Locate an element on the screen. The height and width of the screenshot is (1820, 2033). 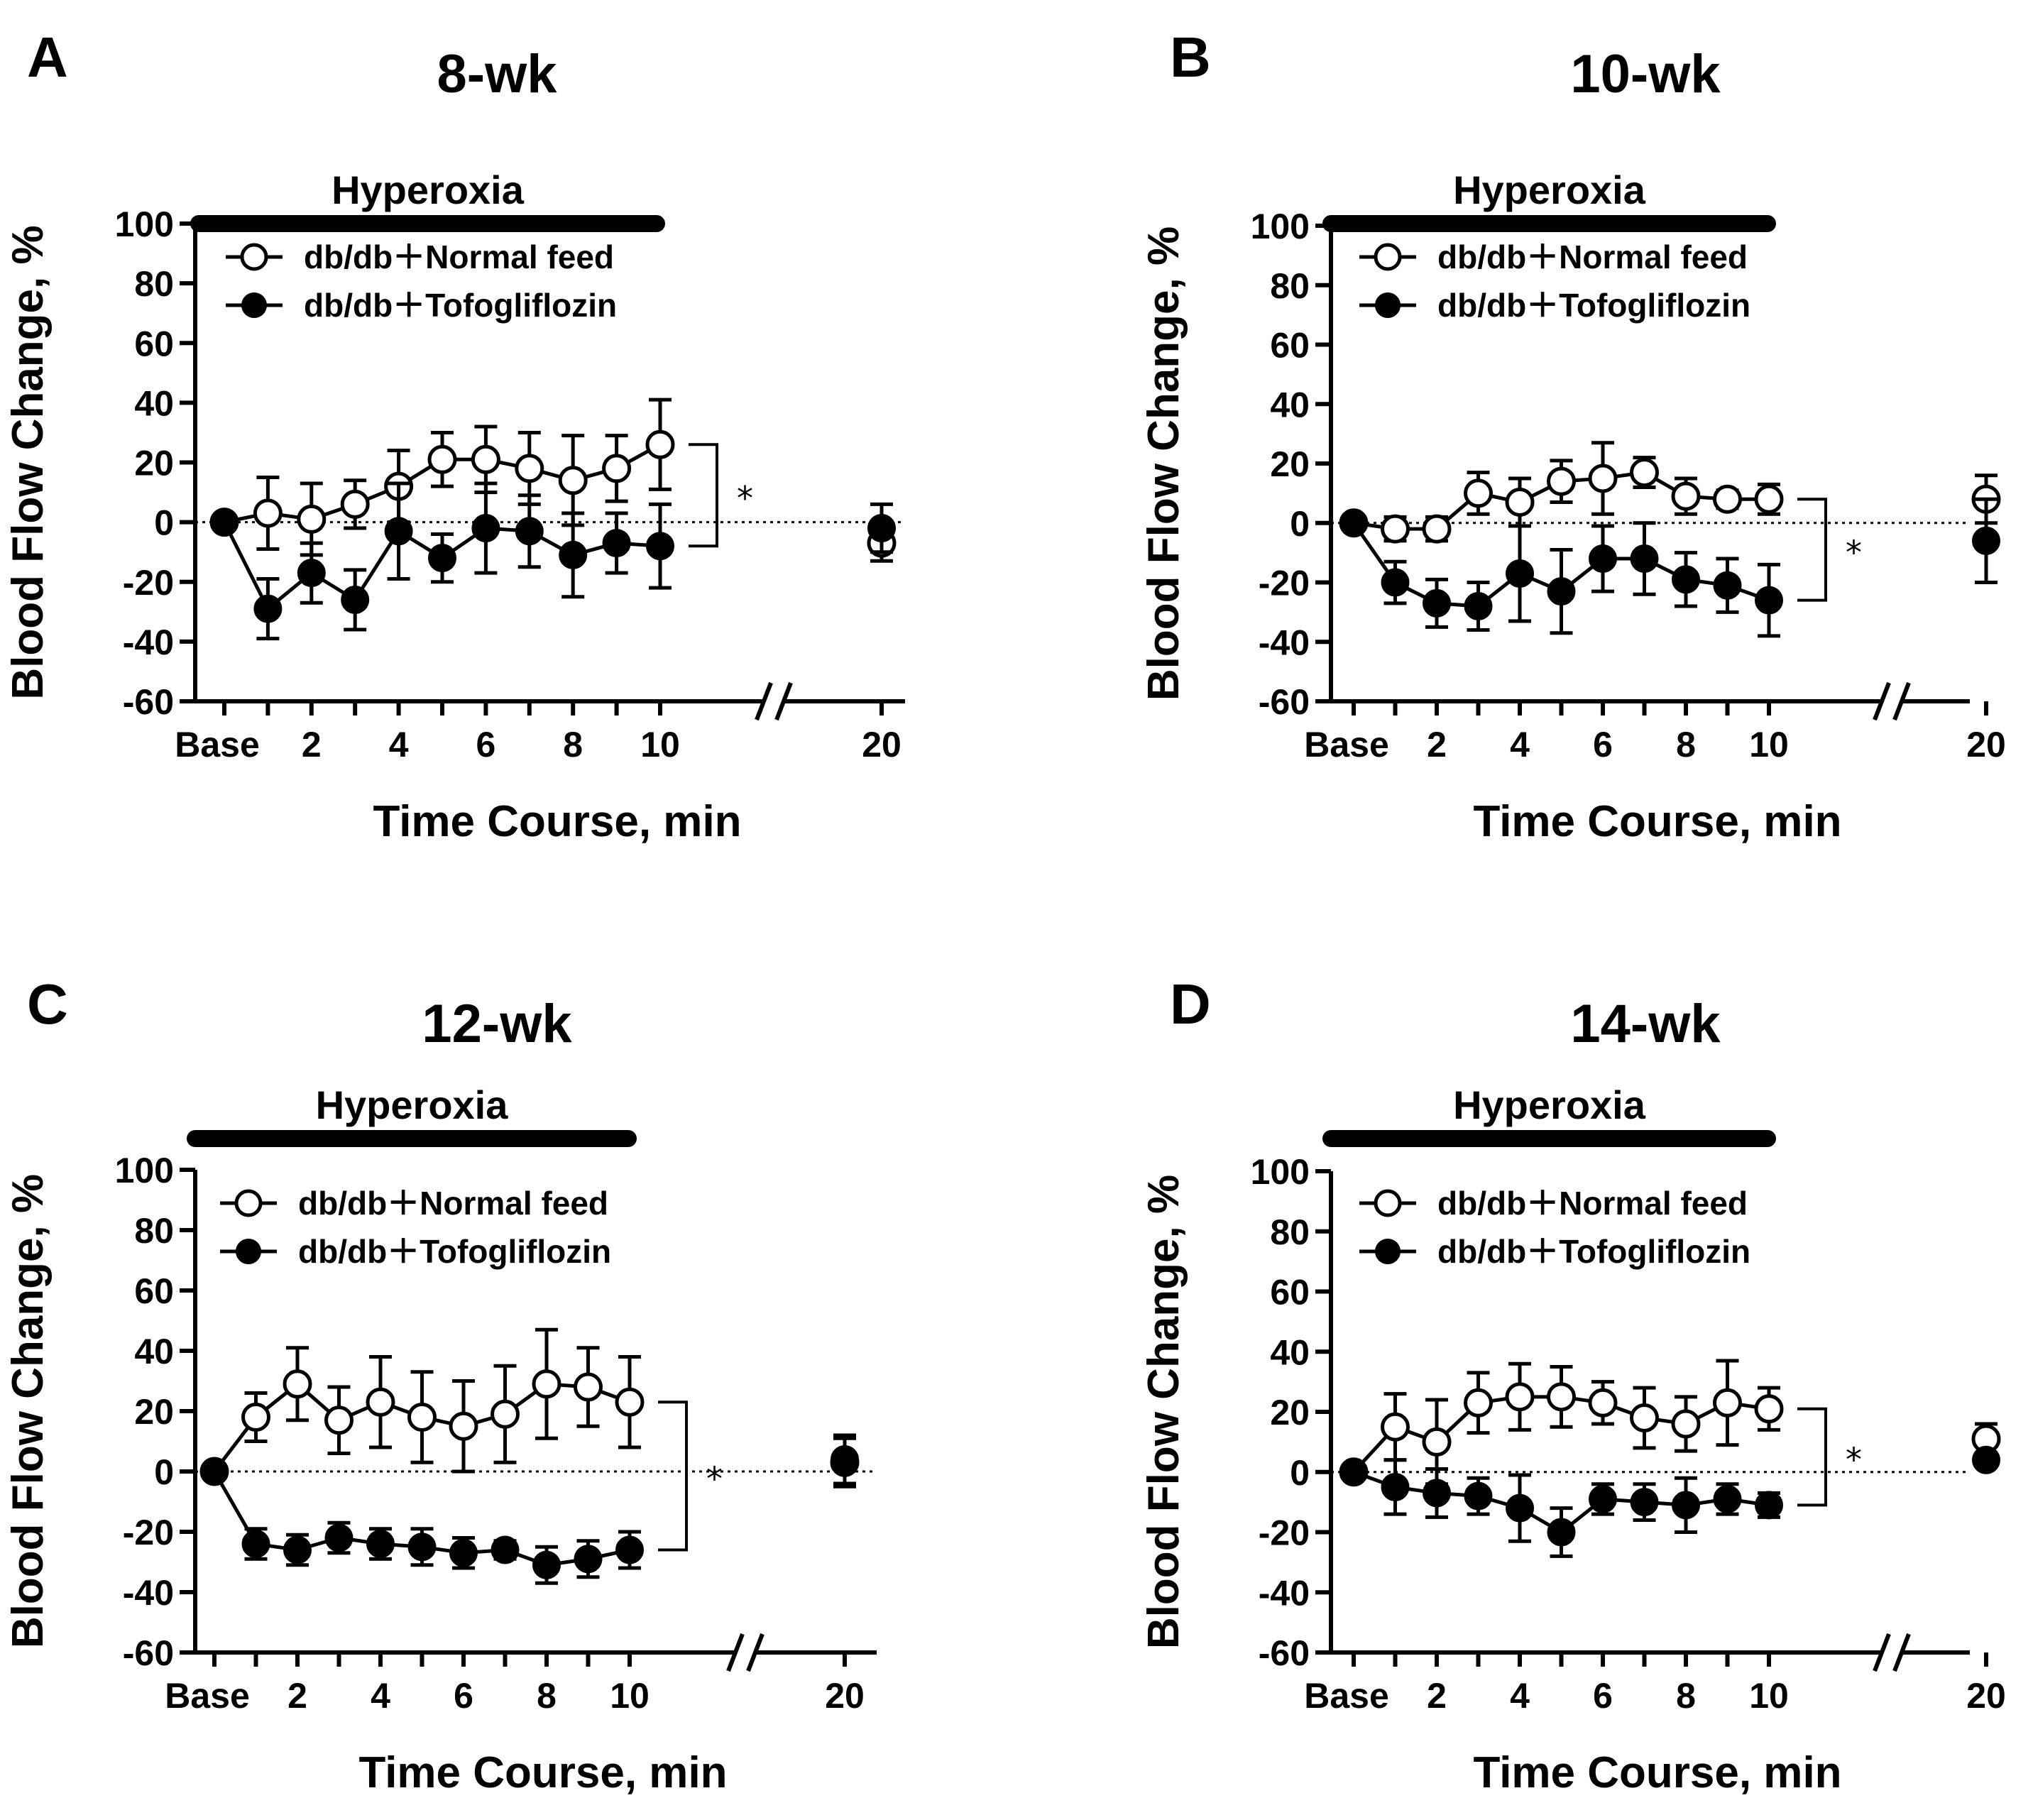
y-tick-label: 40 is located at coordinates (1290, 1352).